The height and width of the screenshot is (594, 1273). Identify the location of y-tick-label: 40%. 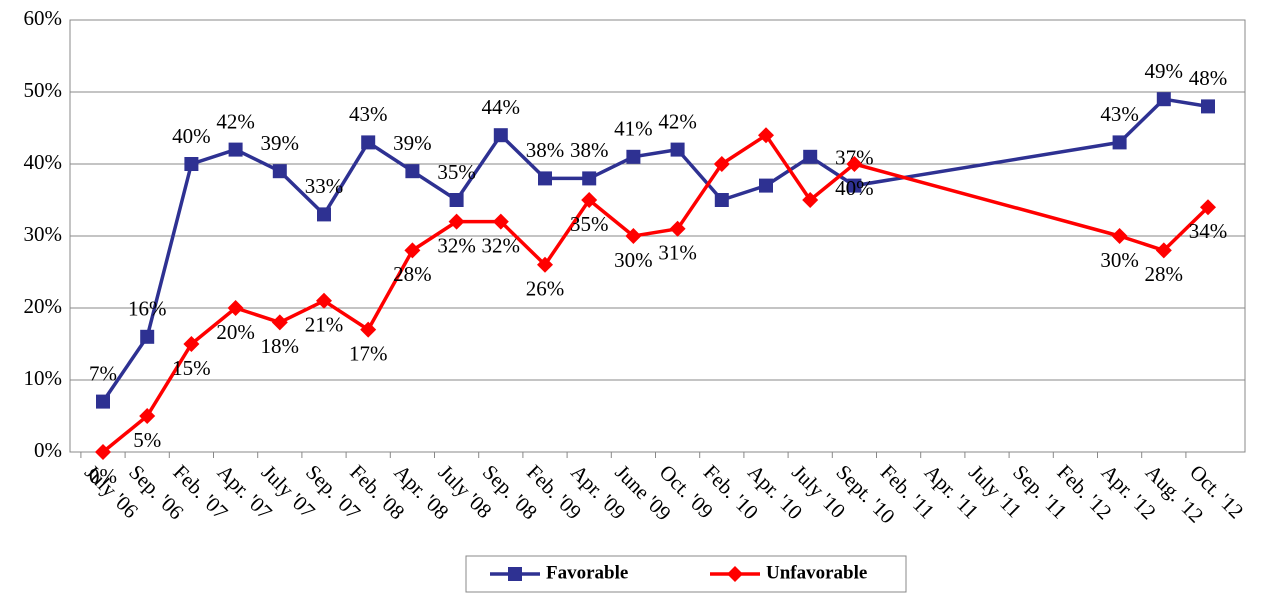
(43, 162).